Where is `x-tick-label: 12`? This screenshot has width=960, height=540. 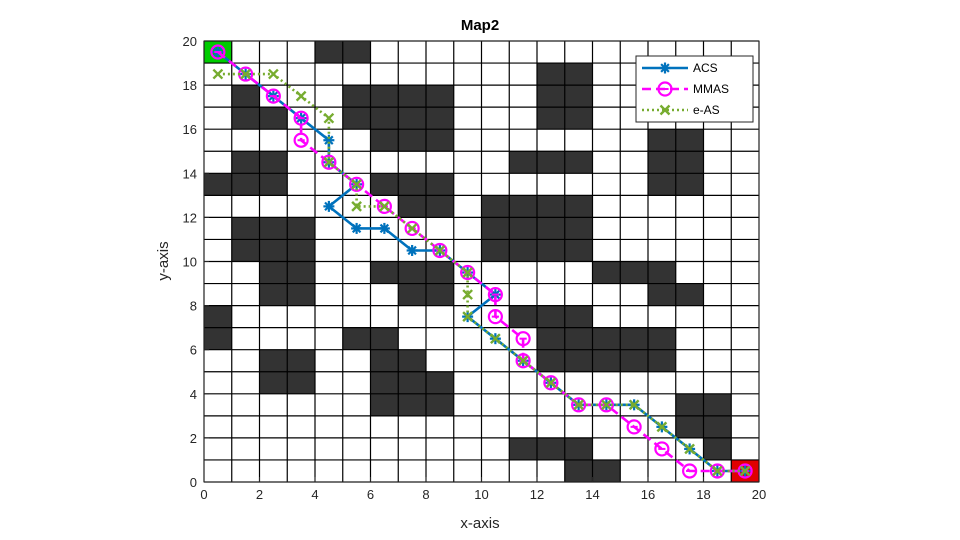 x-tick-label: 12 is located at coordinates (537, 494).